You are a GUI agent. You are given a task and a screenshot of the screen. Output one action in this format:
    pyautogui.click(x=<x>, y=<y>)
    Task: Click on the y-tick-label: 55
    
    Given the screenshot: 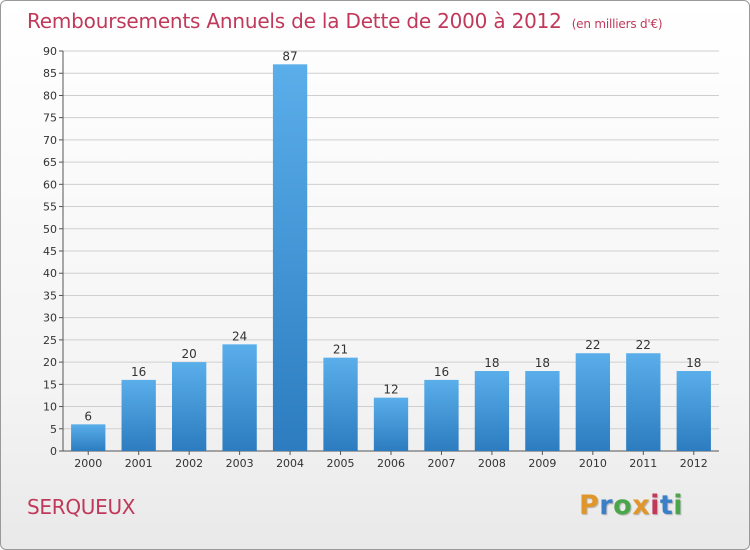 What is the action you would take?
    pyautogui.click(x=50, y=207)
    